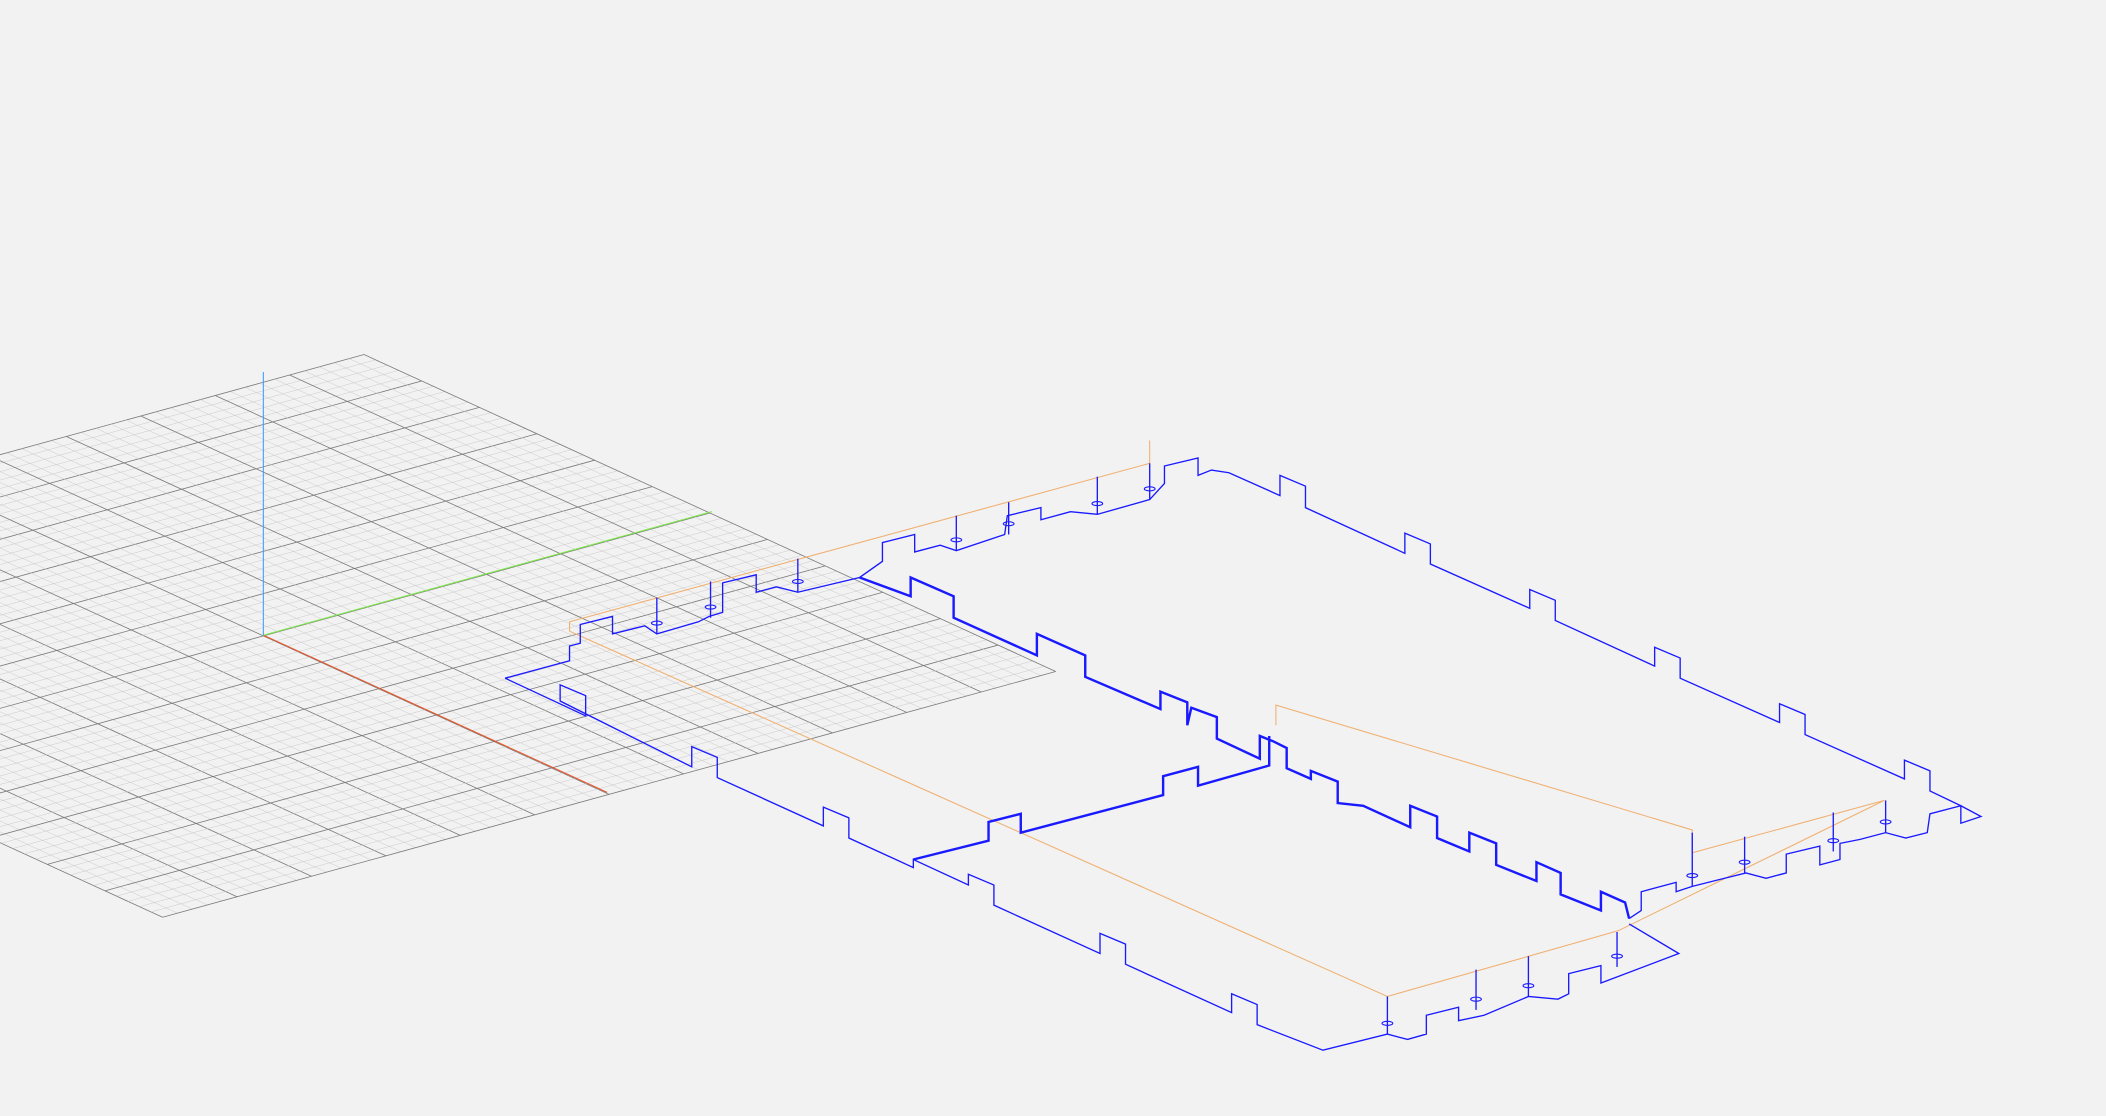  Describe the element at coordinates (1092, 798) in the screenshot. I see `inner-profile-lower` at that location.